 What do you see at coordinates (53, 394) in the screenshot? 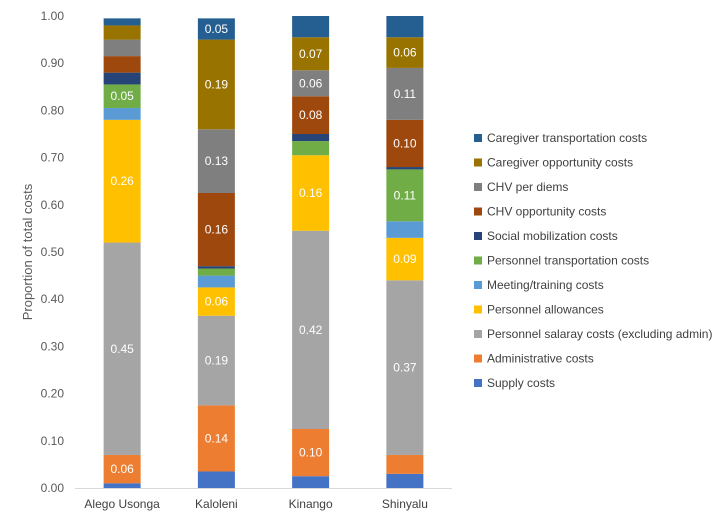
I see `y-tick-label: 0.20` at bounding box center [53, 394].